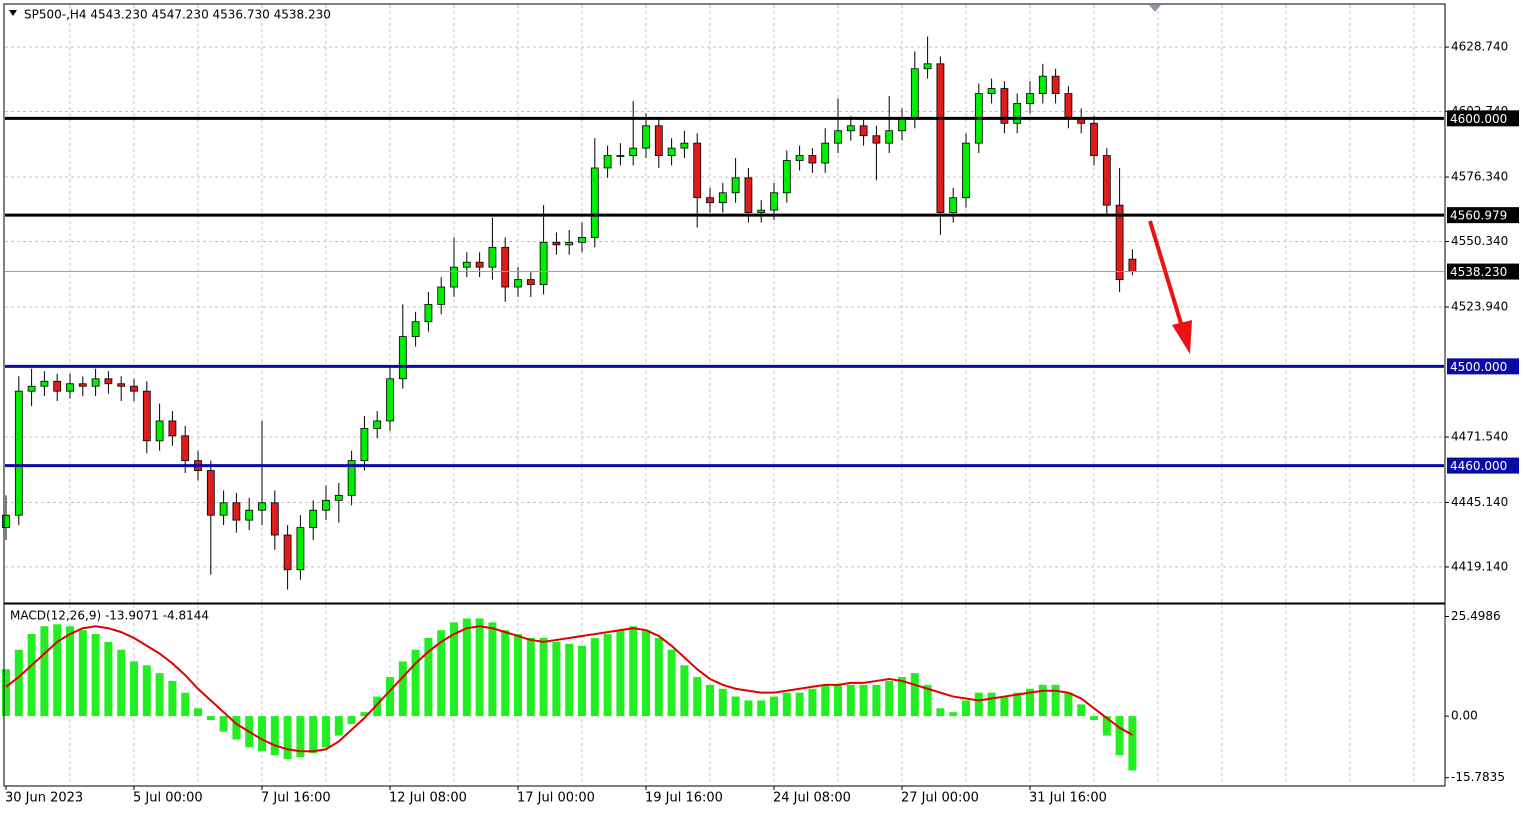 Image resolution: width=1526 pixels, height=817 pixels. What do you see at coordinates (1483, 366) in the screenshot?
I see `level-box` at bounding box center [1483, 366].